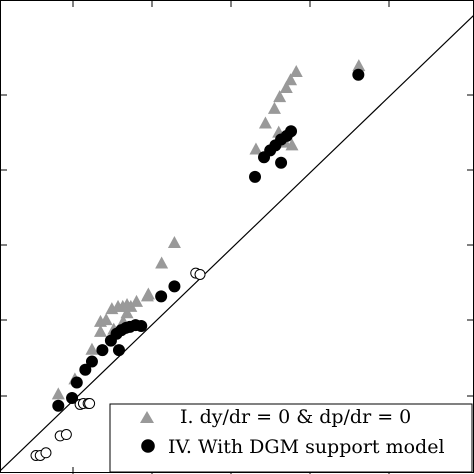 This screenshot has height=474, width=474. Describe the element at coordinates (306, 447) in the screenshot. I see `legend-label-series-2: IV. With DGM support model` at that location.